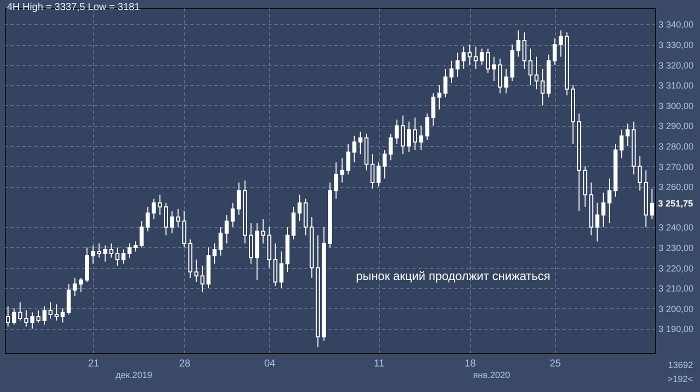  I want to click on y-tick-label: 3 300,00, so click(676, 105).